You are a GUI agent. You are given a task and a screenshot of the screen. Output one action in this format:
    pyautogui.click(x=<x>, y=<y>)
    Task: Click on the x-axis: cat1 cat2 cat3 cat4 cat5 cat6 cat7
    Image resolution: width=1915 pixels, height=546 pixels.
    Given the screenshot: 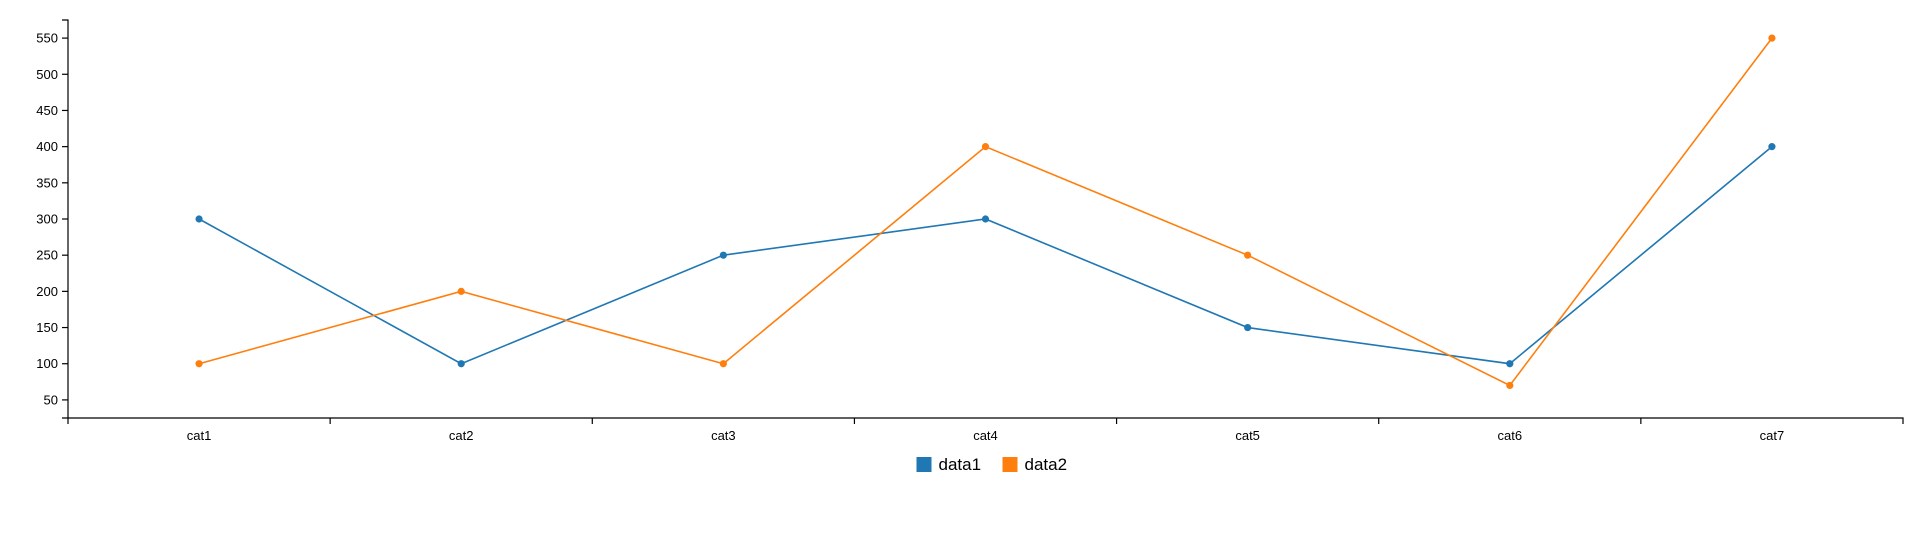 What is the action you would take?
    pyautogui.click(x=985, y=430)
    